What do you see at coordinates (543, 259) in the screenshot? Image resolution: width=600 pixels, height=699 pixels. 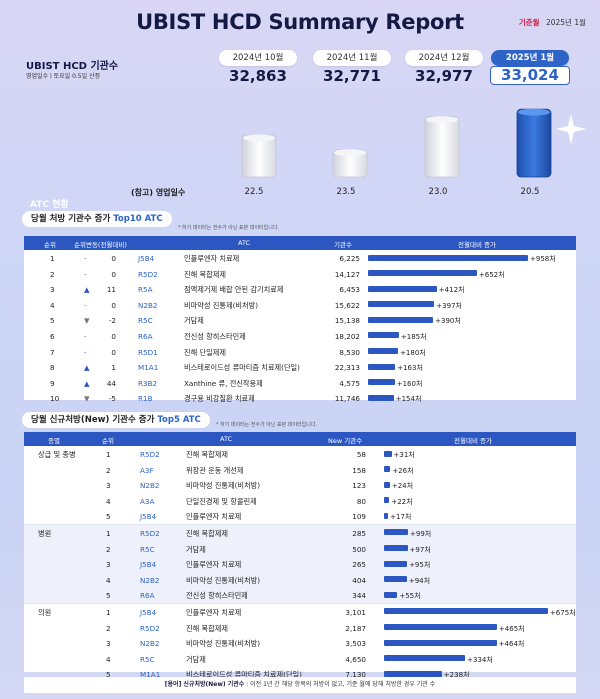 I see `increase-label: +958처` at bounding box center [543, 259].